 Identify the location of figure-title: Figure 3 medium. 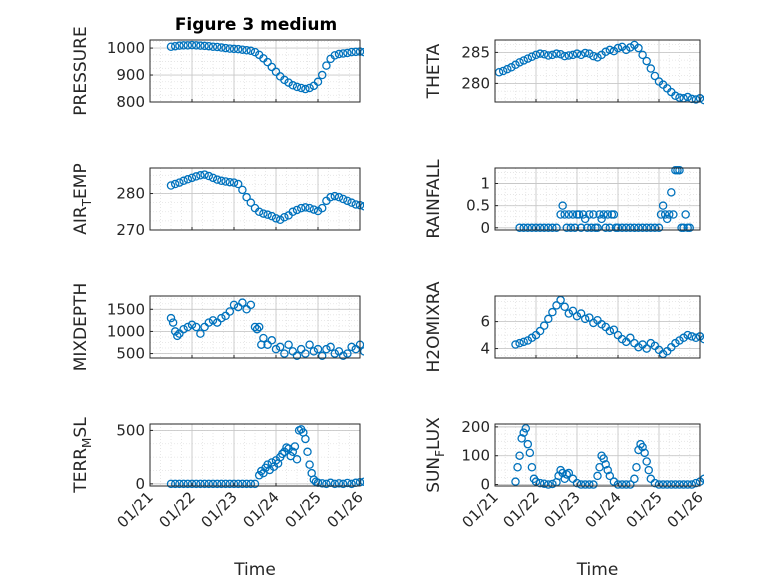
(256, 25).